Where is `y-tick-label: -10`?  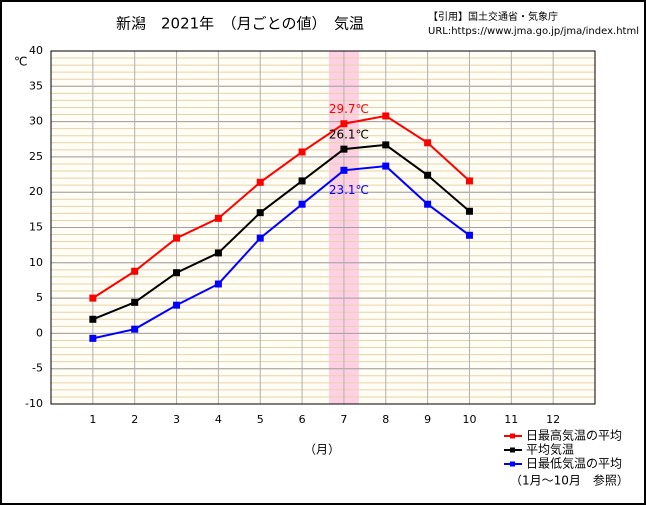
y-tick-label: -10 is located at coordinates (34, 403).